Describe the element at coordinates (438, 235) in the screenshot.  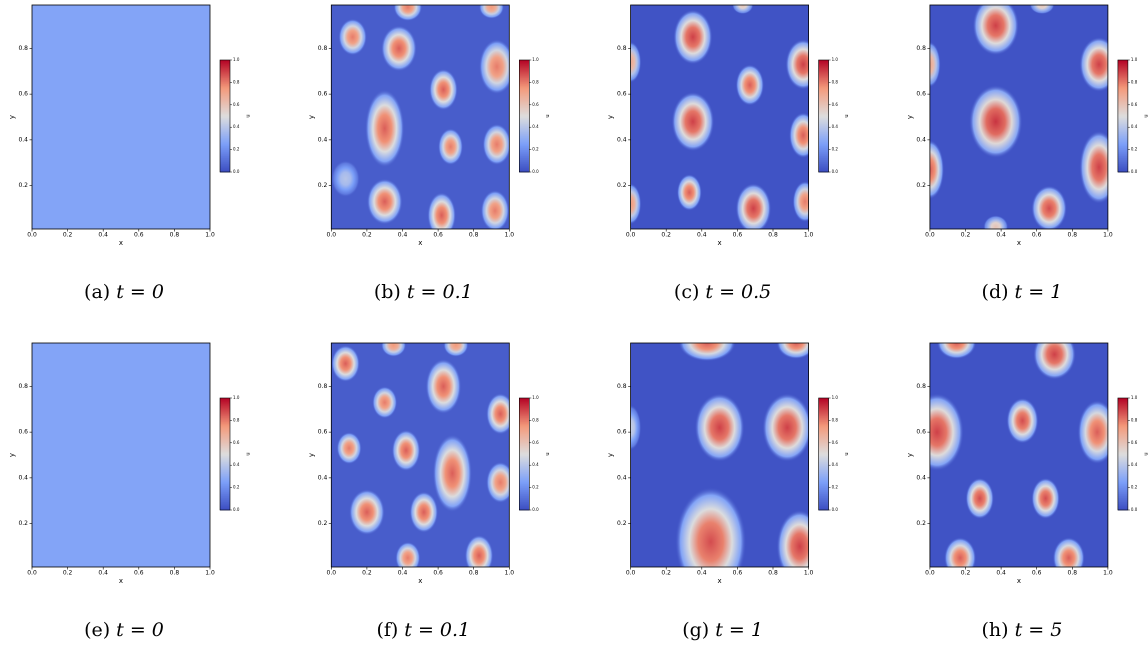
I see `x-tick-label: 0.6` at that location.